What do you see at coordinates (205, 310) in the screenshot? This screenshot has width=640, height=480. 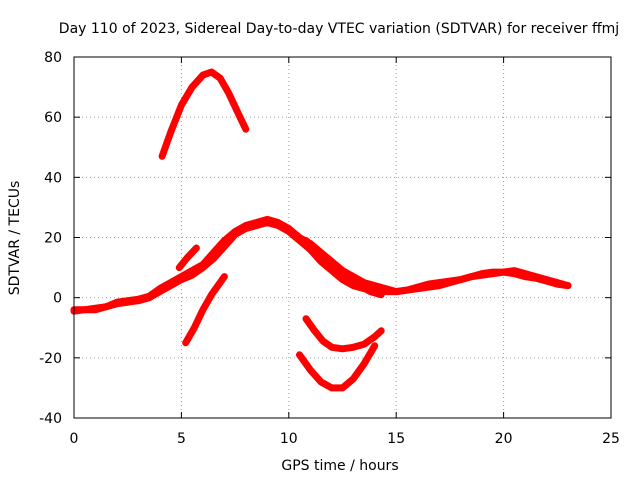 I see `series-rising-segment` at bounding box center [205, 310].